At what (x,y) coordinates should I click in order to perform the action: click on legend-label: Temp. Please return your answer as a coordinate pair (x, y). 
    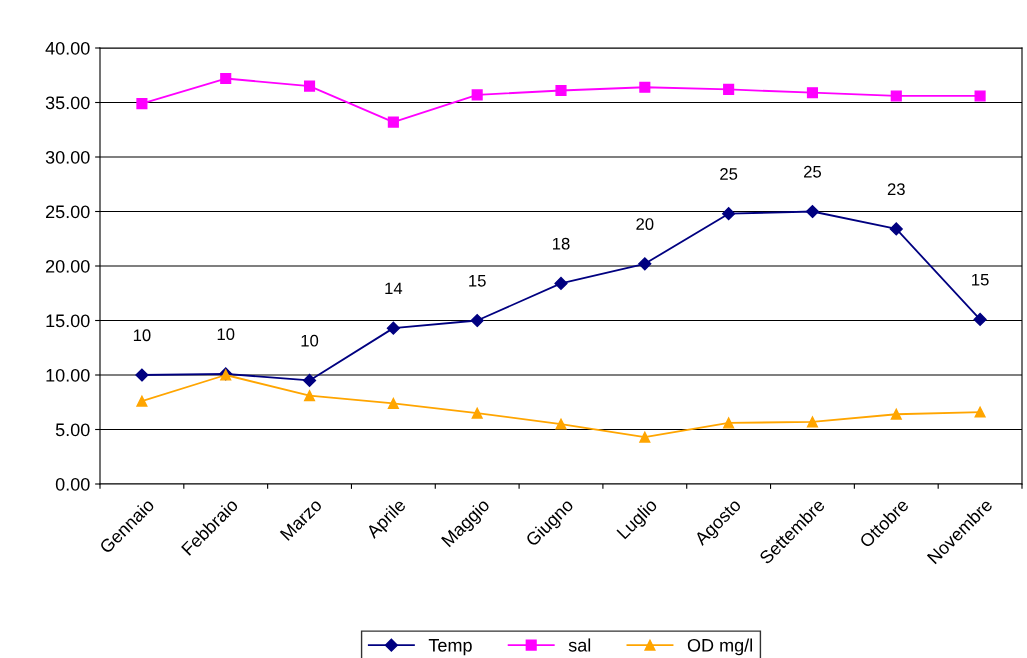
    Looking at the image, I should click on (450, 647).